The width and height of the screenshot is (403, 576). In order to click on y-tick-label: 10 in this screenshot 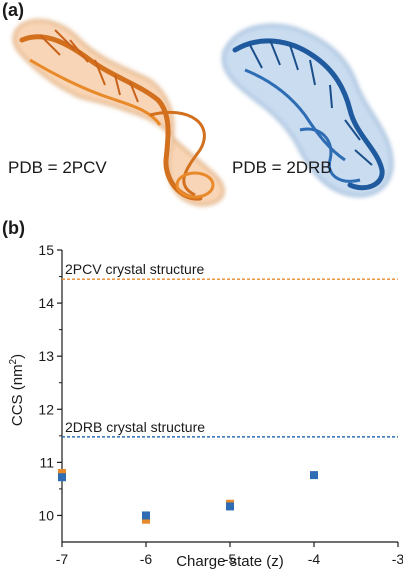, I will do `click(46, 515)`.